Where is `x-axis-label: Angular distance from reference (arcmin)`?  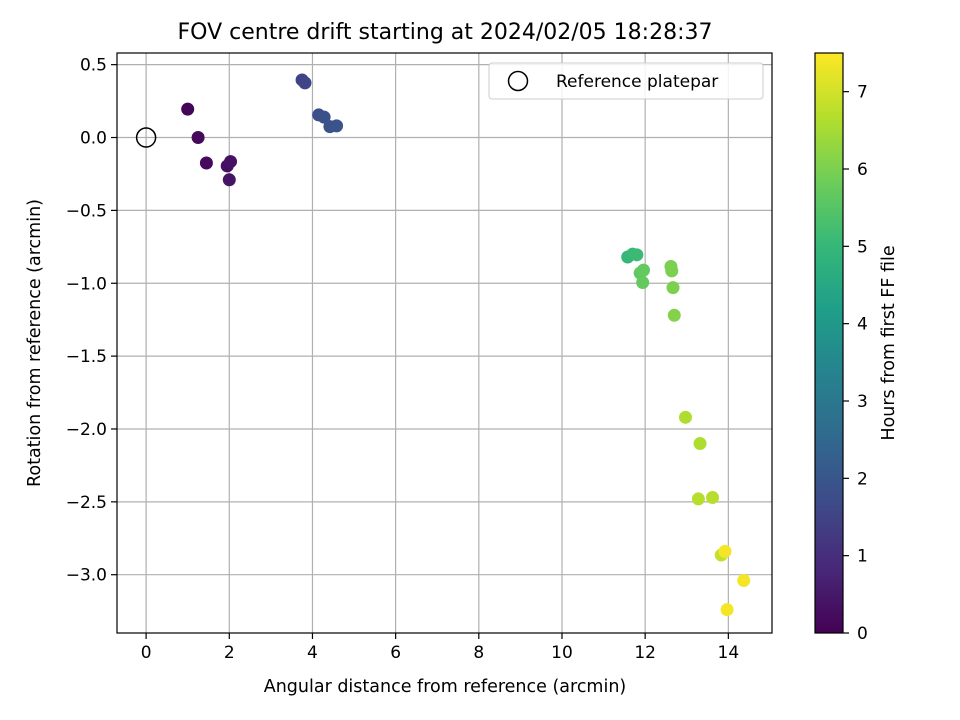
x-axis-label: Angular distance from reference (arcmin) is located at coordinates (445, 687).